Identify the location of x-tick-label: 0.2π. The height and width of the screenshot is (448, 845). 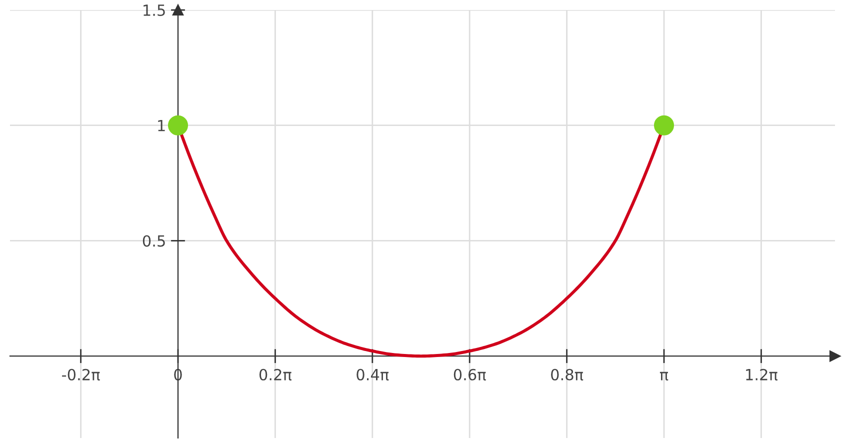
(275, 374).